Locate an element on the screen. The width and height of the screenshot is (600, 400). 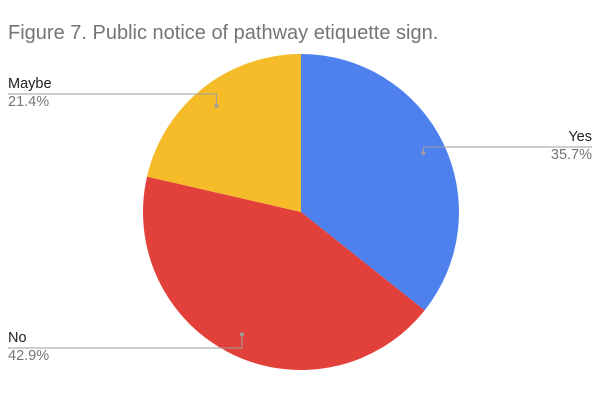
slice-value-maybe: 21.4% is located at coordinates (28, 102).